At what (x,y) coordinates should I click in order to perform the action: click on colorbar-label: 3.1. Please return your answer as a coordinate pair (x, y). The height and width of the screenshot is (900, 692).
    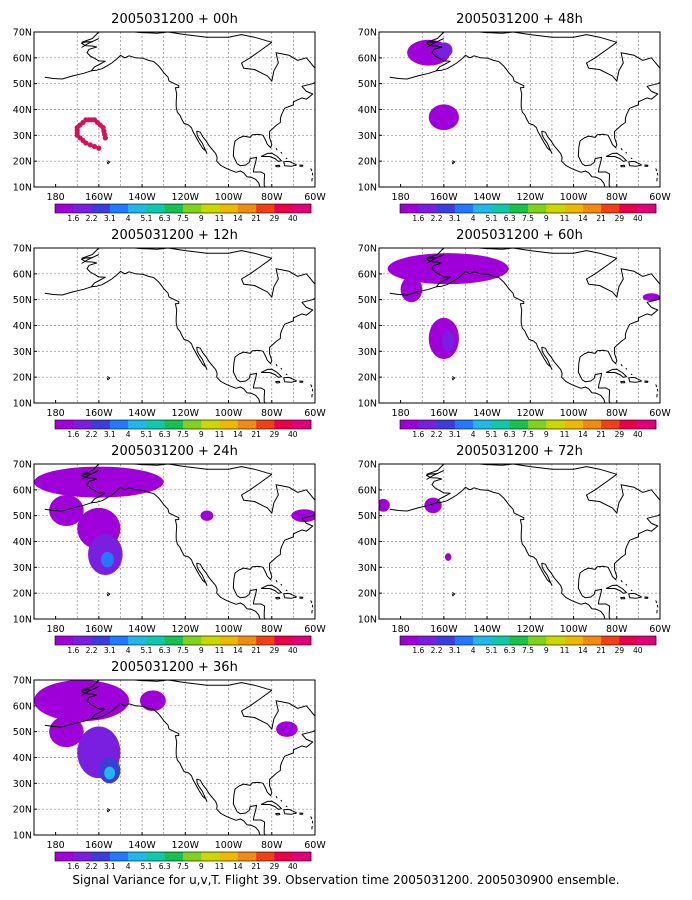
    Looking at the image, I should click on (110, 218).